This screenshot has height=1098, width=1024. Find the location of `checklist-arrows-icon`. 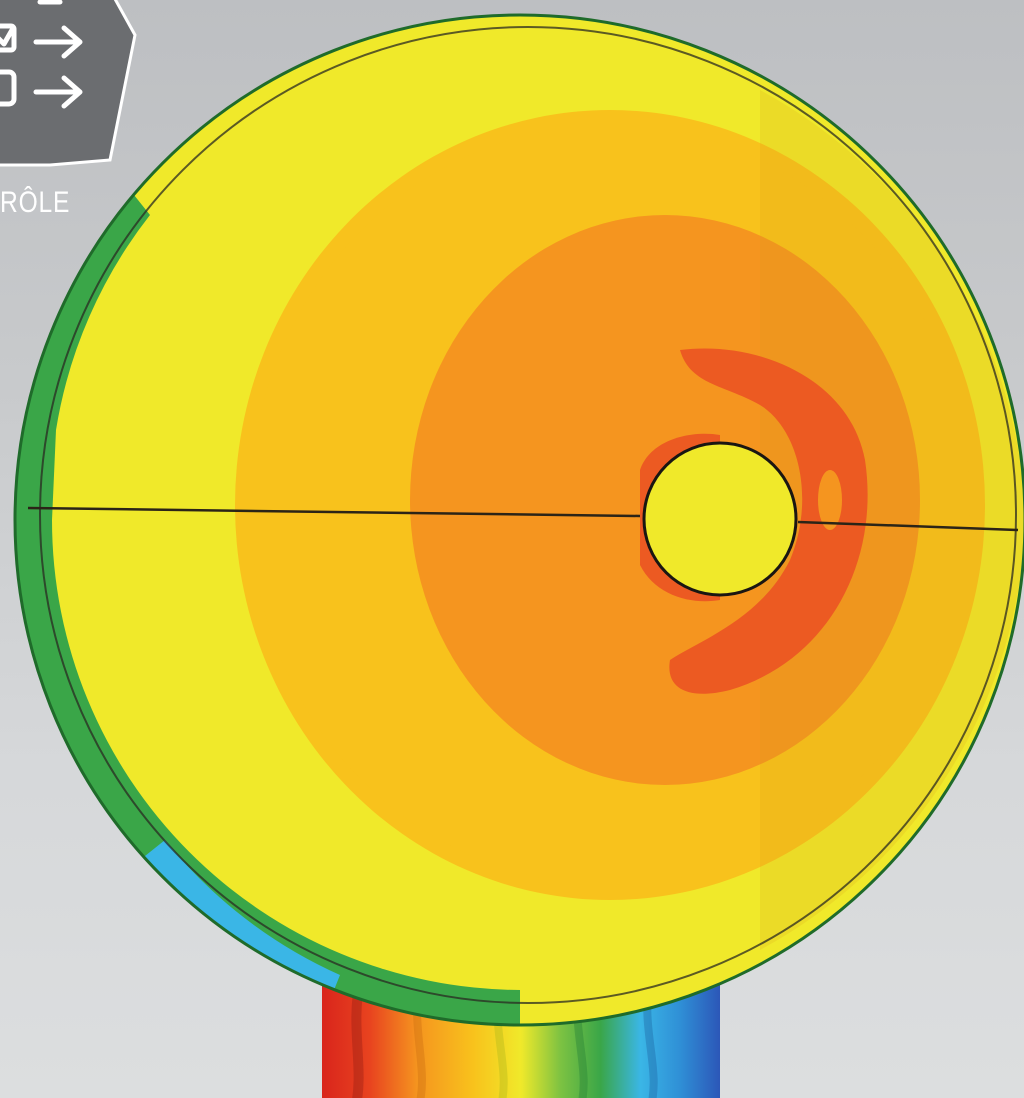

checklist-arrows-icon is located at coordinates (41, 54).